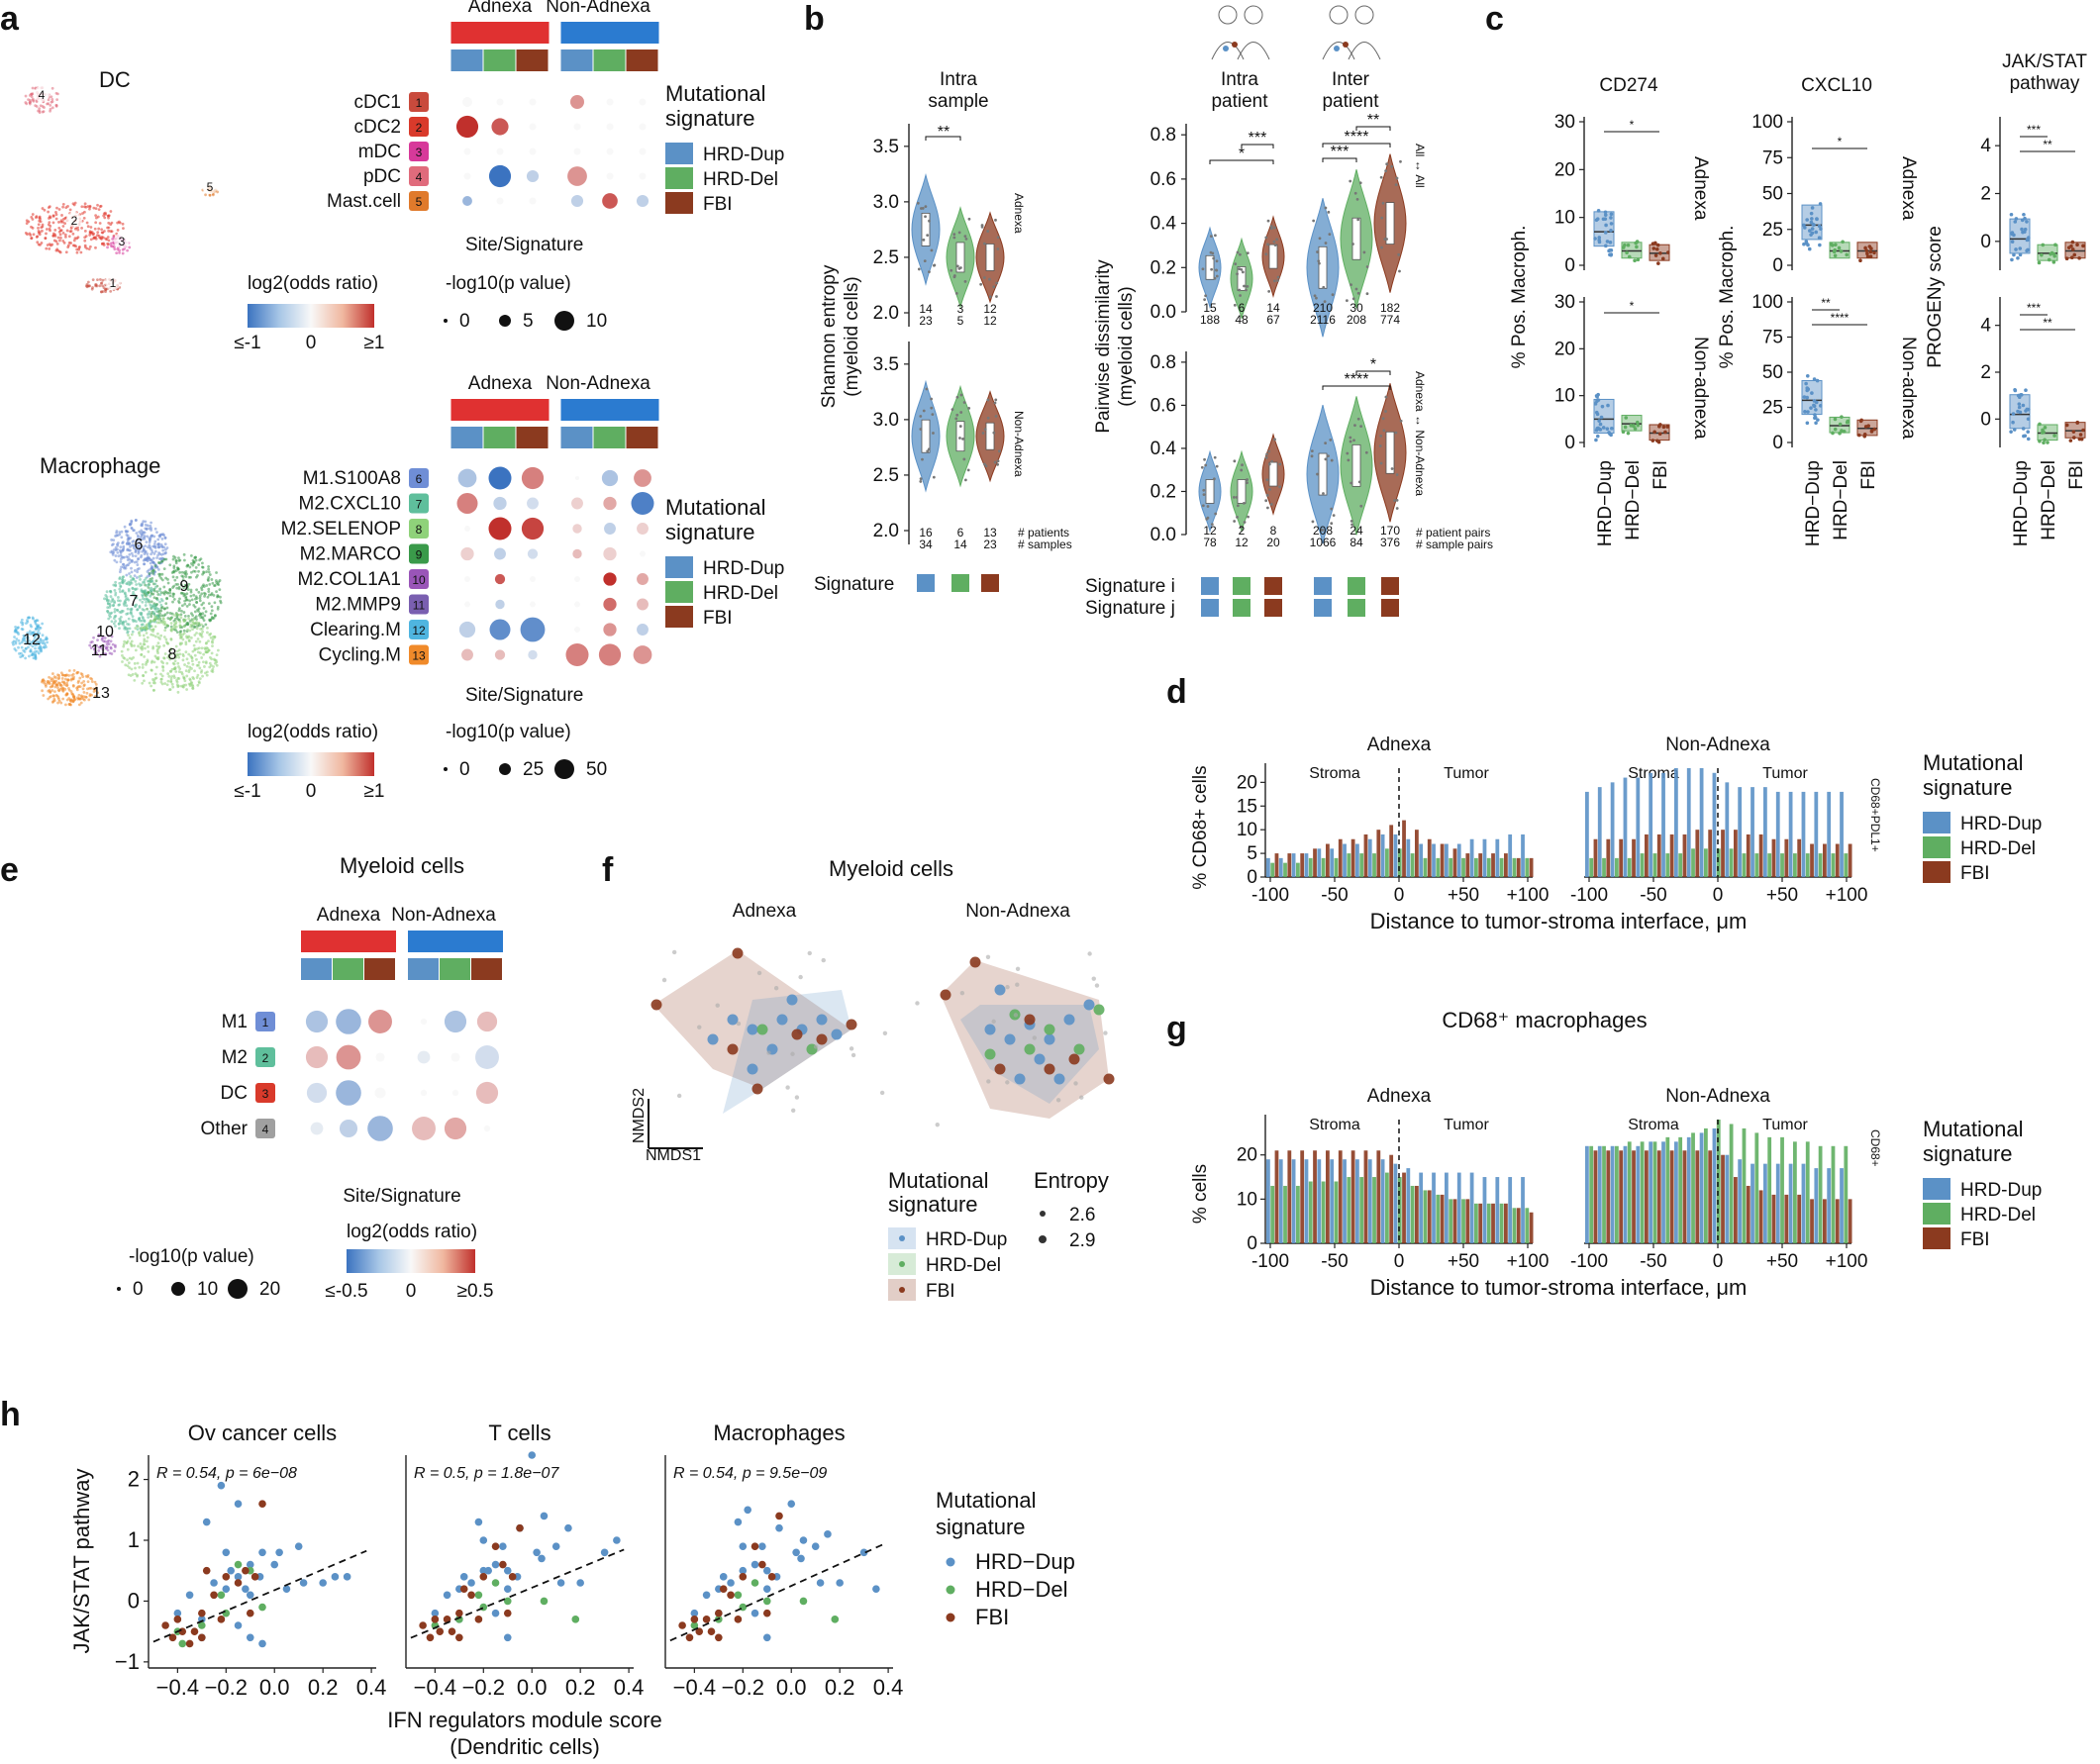 The height and width of the screenshot is (1764, 2100). Describe the element at coordinates (419, 176) in the screenshot. I see `row-color-key` at that location.